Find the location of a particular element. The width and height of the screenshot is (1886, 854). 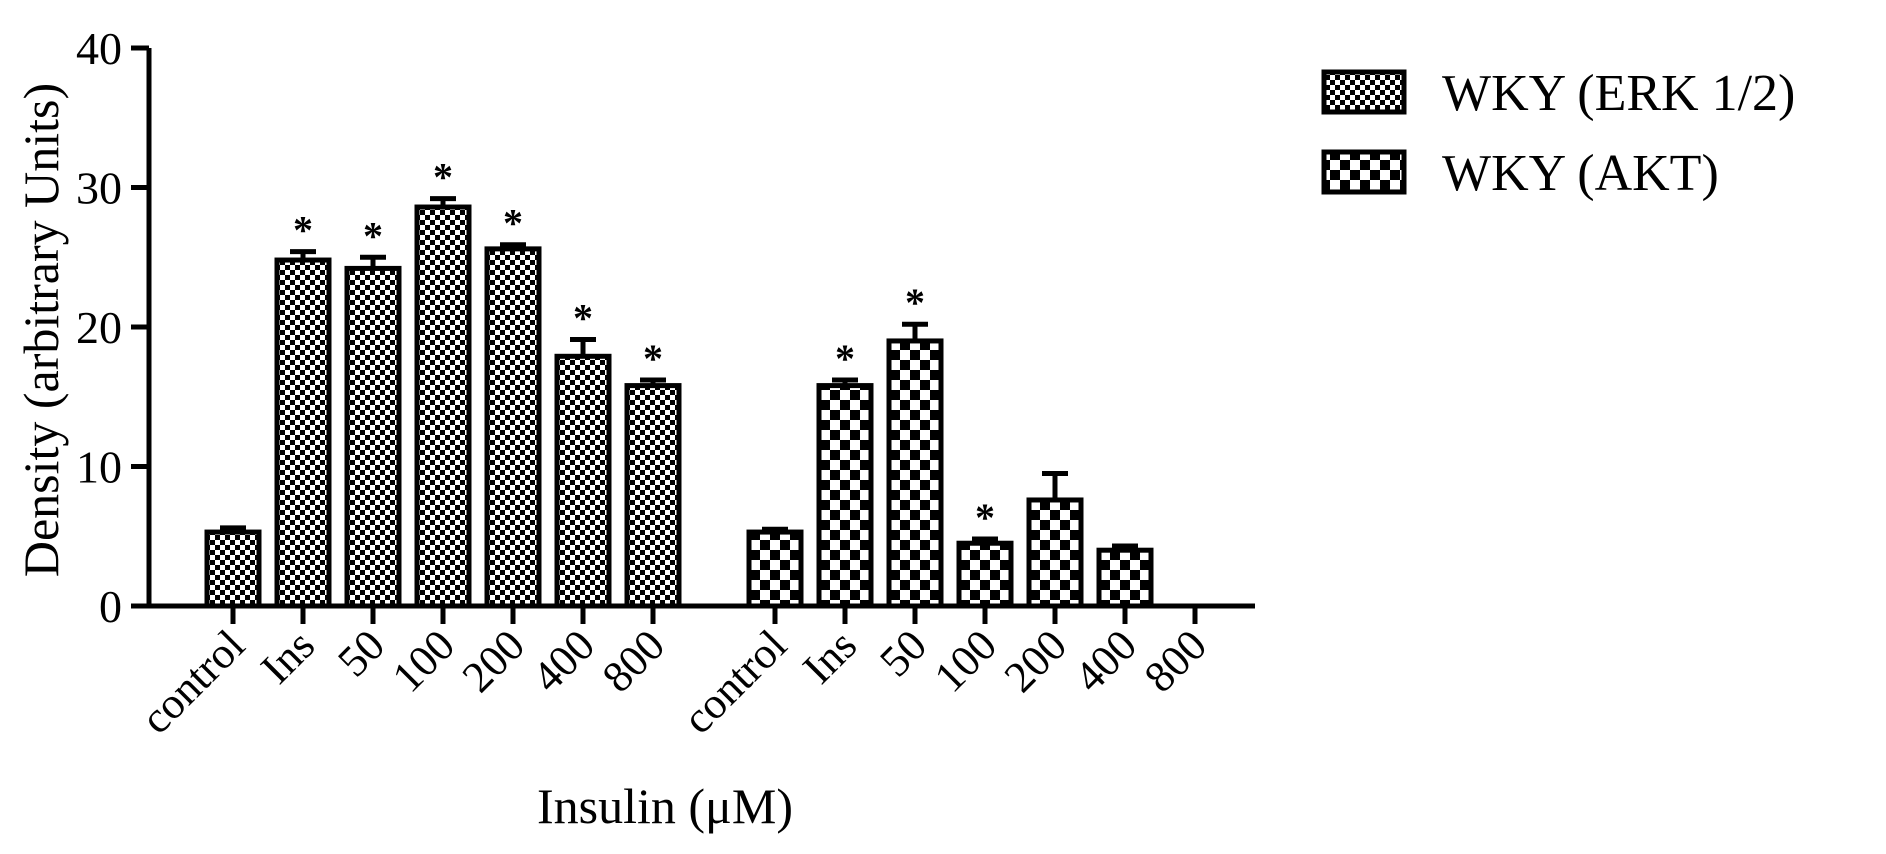

y-axis-title: Density (arbitrary Units) is located at coordinates (41, 330).